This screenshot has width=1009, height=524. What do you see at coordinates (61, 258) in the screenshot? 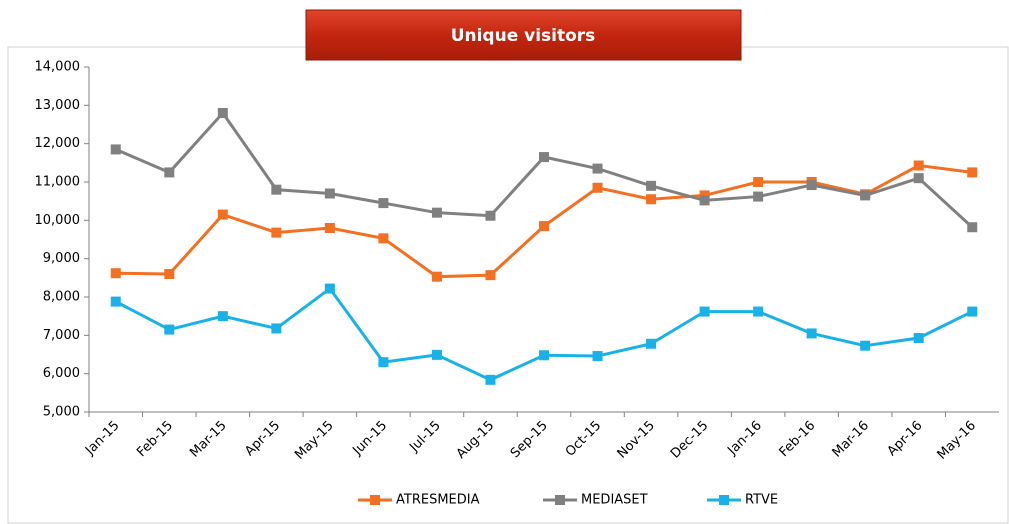
I see `y-tick-label: 9,000` at bounding box center [61, 258].